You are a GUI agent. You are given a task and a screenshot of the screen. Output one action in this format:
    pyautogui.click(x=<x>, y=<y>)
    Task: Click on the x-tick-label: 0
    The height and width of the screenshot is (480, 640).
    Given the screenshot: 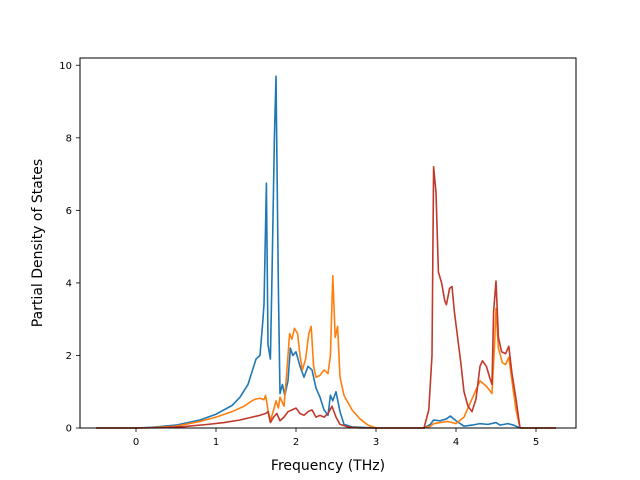 What is the action you would take?
    pyautogui.click(x=136, y=442)
    